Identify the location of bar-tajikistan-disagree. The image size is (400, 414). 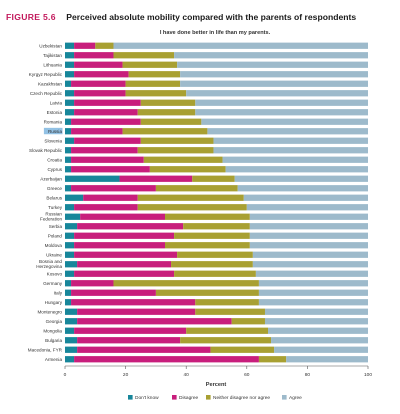
(94, 55).